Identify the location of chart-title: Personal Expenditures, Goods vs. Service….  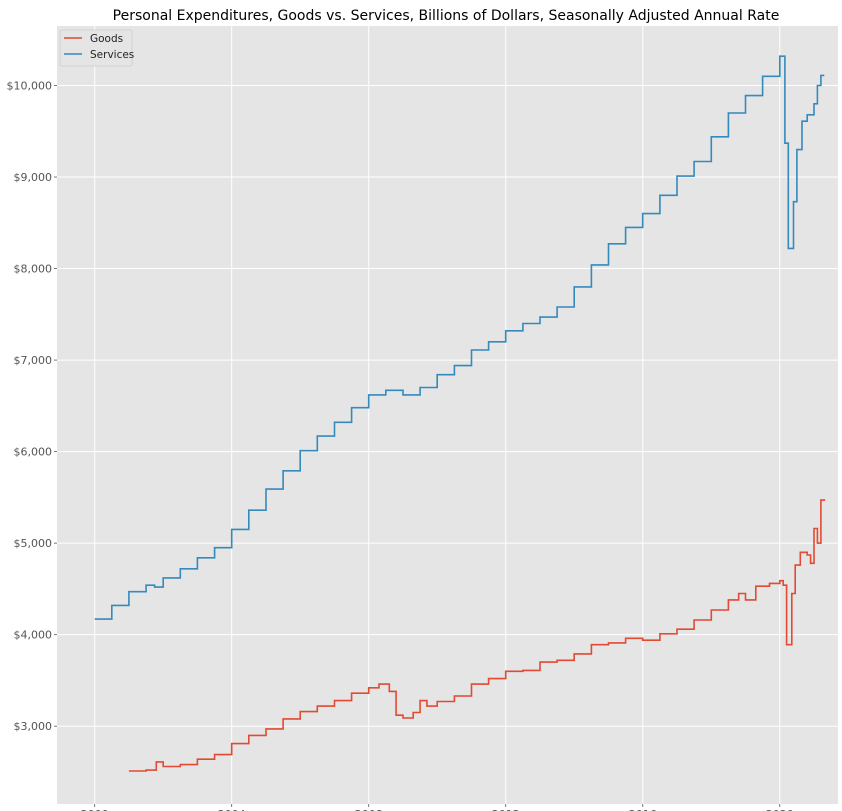
(446, 16).